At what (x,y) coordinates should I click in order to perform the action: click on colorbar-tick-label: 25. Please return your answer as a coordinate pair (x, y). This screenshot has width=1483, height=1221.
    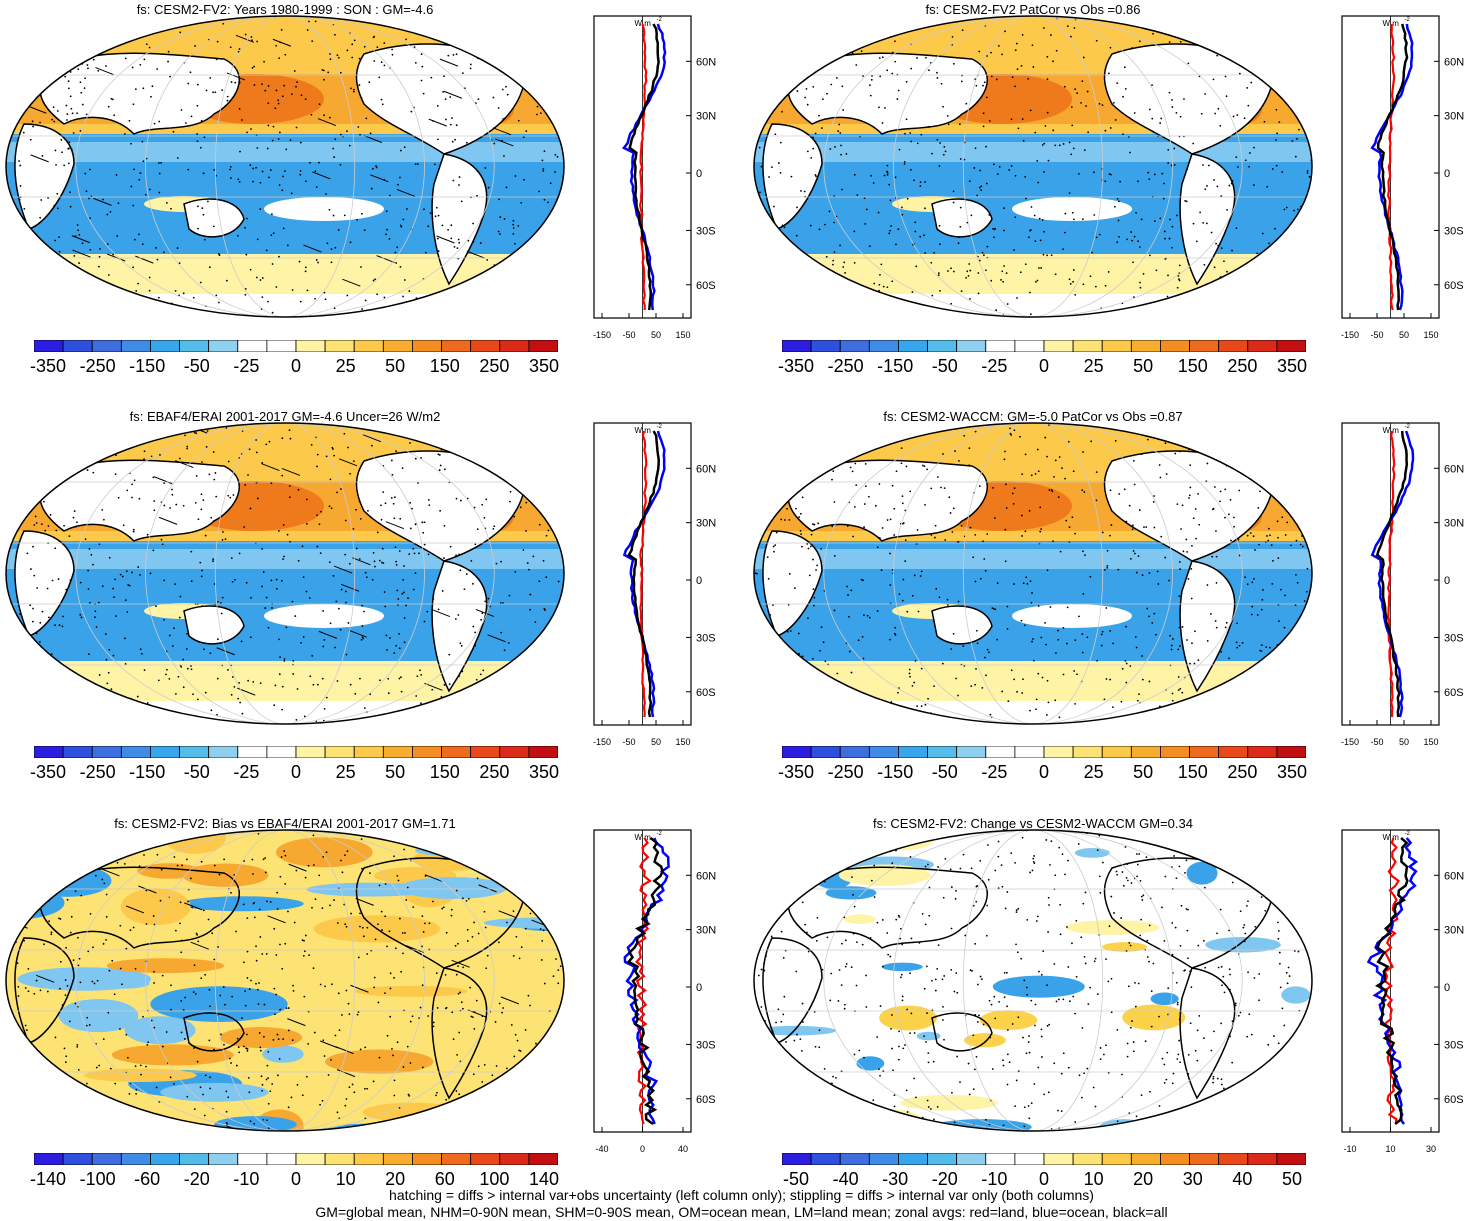
    Looking at the image, I should click on (345, 772).